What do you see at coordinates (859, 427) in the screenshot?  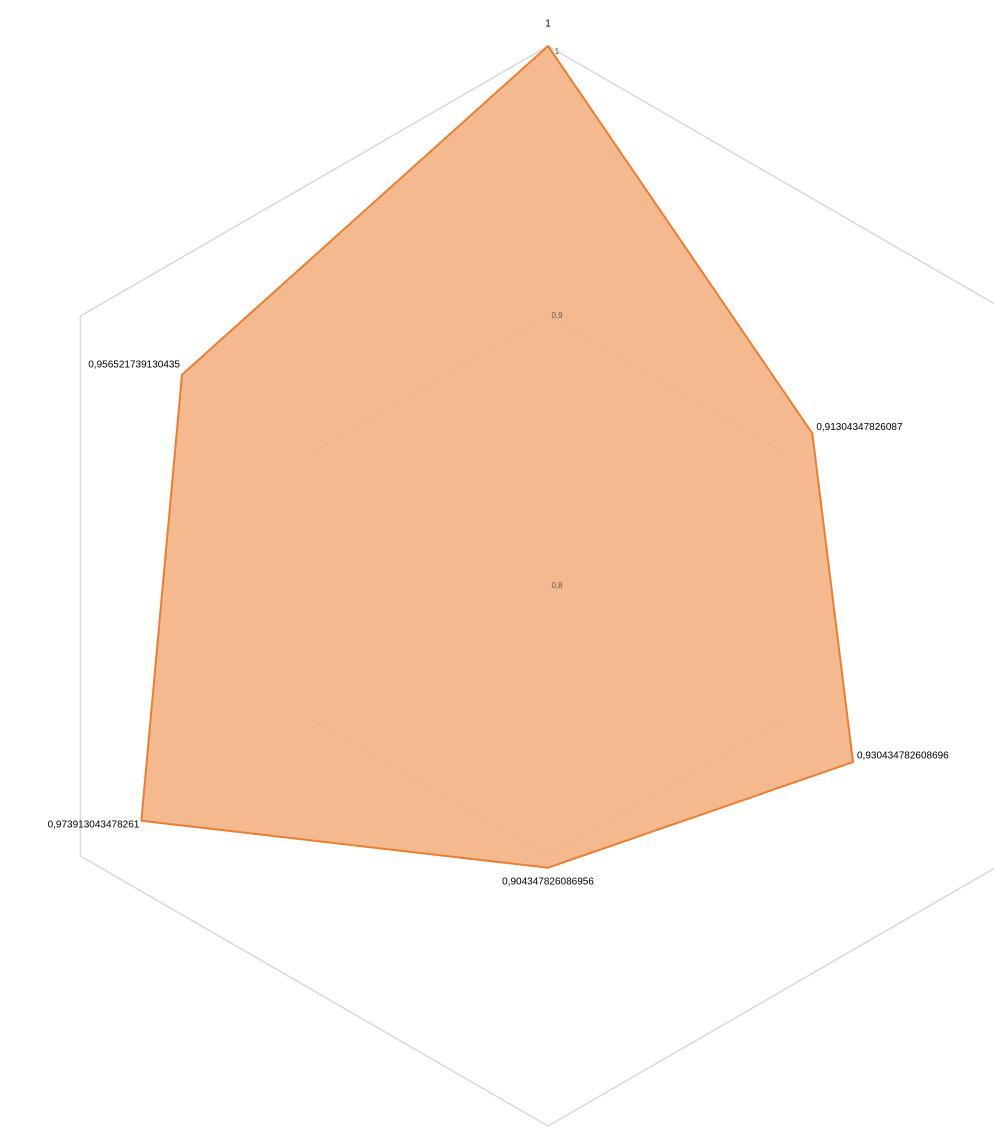 I see `data-label: 0,91304347826087` at bounding box center [859, 427].